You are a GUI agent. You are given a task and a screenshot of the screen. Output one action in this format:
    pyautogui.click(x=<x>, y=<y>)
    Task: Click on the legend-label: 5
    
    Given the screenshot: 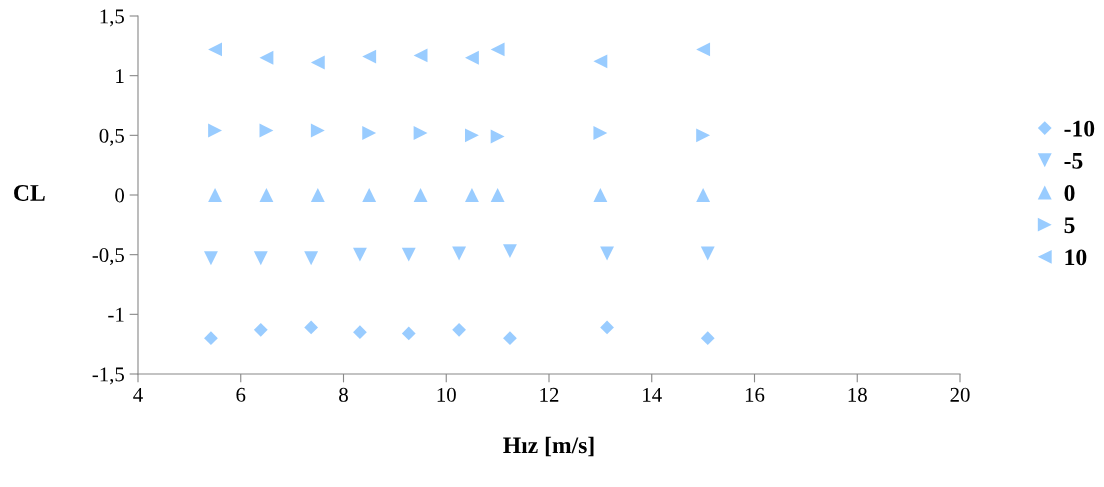 What is the action you would take?
    pyautogui.click(x=1069, y=225)
    